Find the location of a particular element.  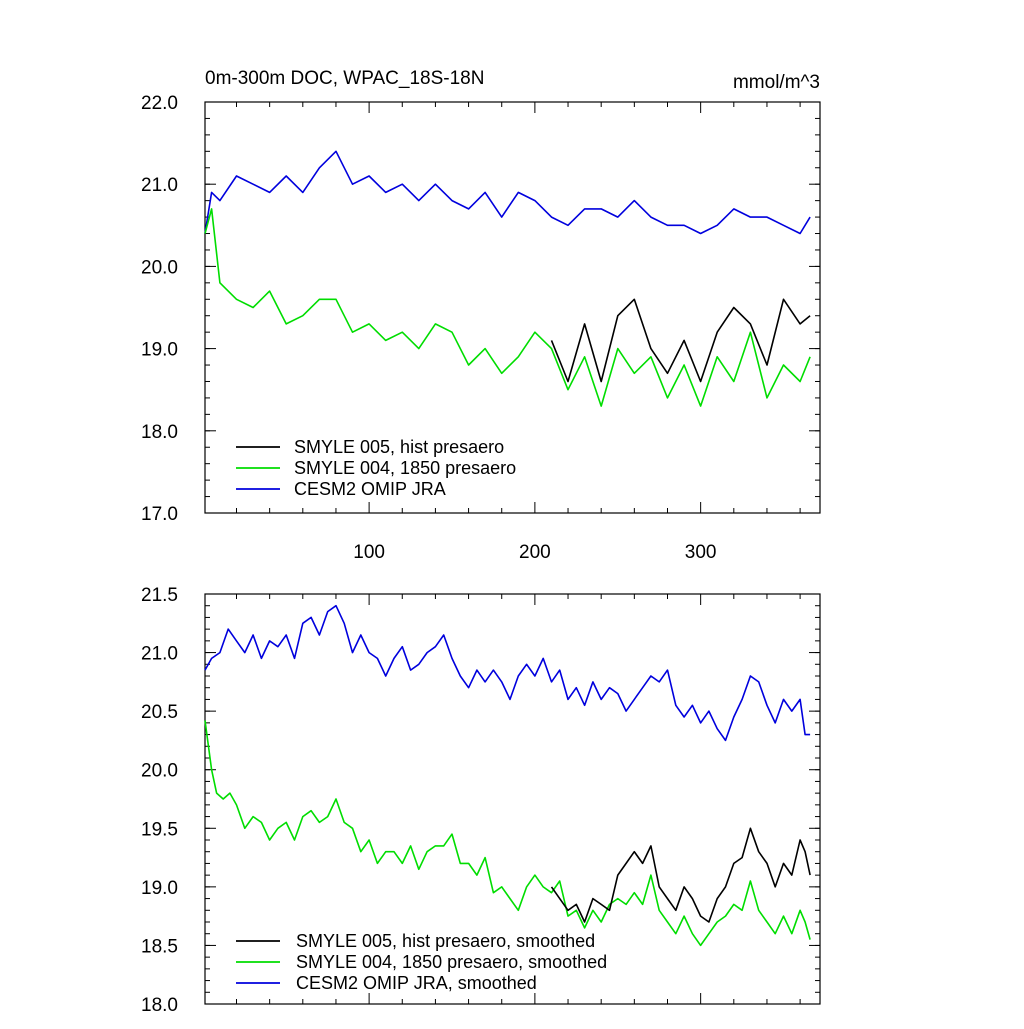

y-tick-label: 19.5 is located at coordinates (159, 829).